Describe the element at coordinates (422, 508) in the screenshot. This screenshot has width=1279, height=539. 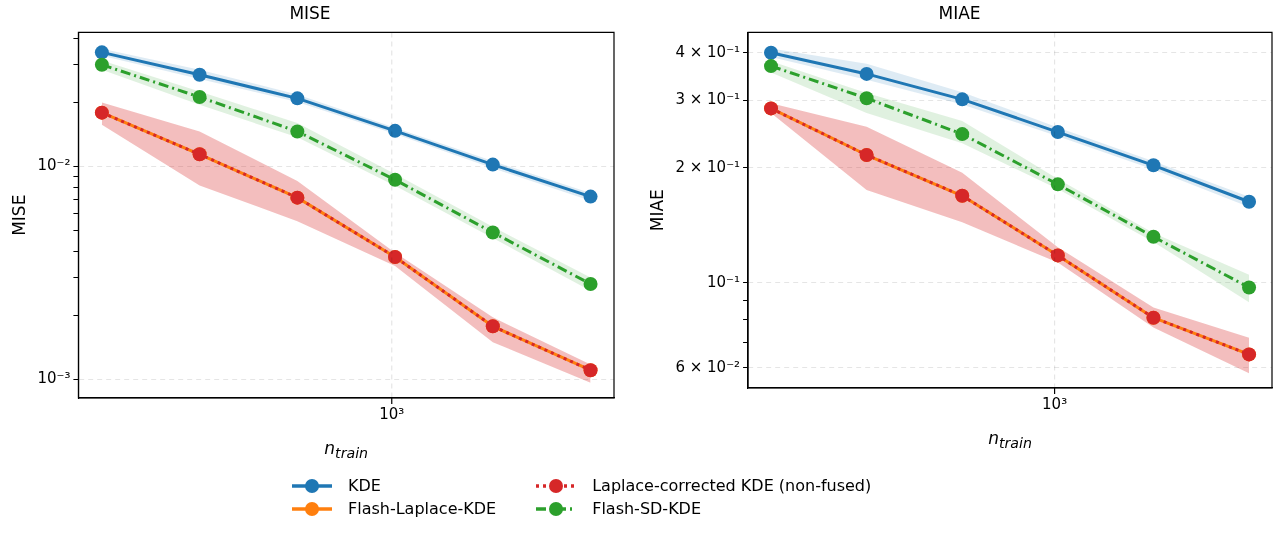
I see `legend-label: Flash-Laplace-KDE` at that location.